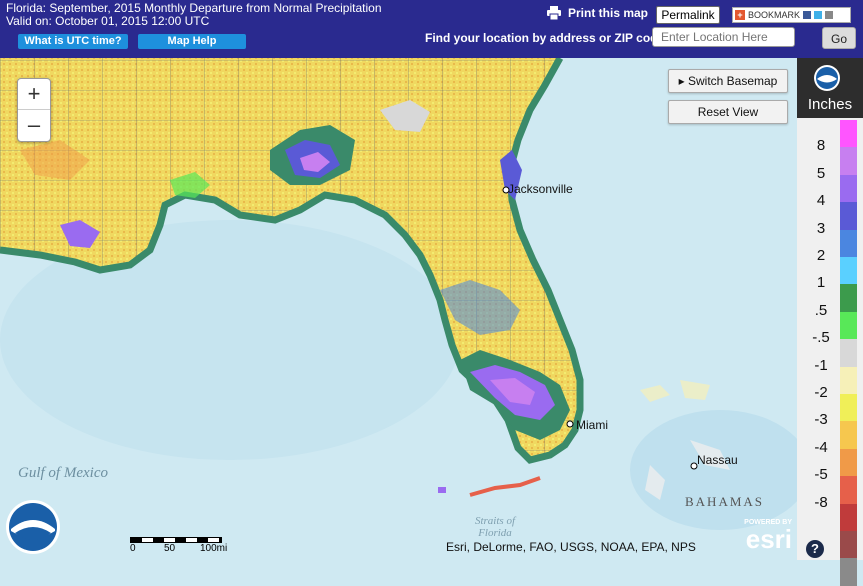 The image size is (863, 586). What do you see at coordinates (688, 15) in the screenshot?
I see `permalink-button: Permalink` at bounding box center [688, 15].